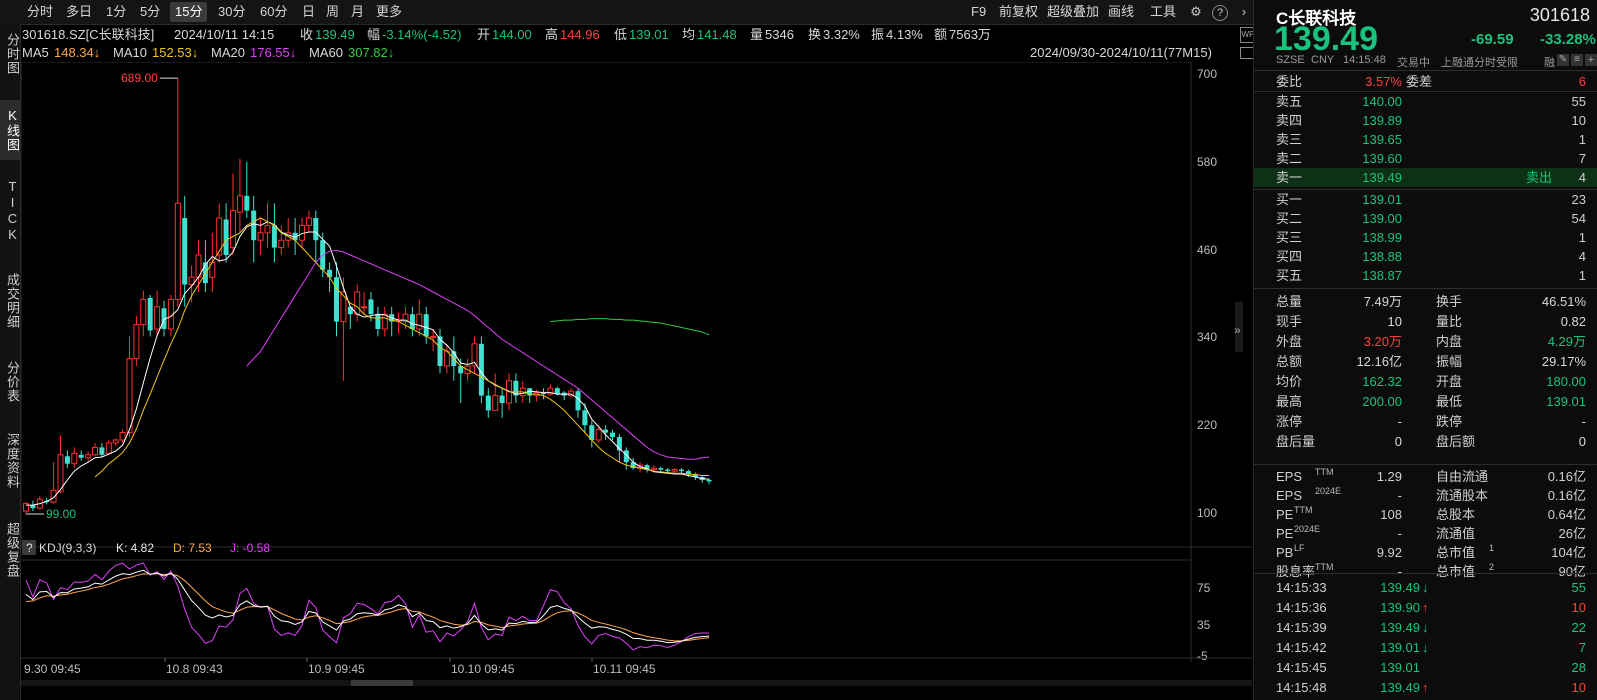 The width and height of the screenshot is (1597, 700). I want to click on period-tab-multiday: 多日, so click(79, 11).